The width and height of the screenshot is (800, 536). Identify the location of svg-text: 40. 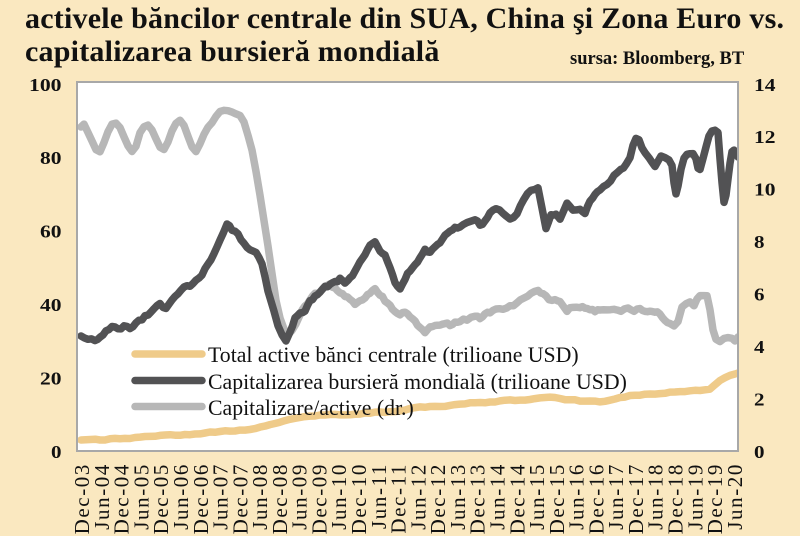
(51, 305).